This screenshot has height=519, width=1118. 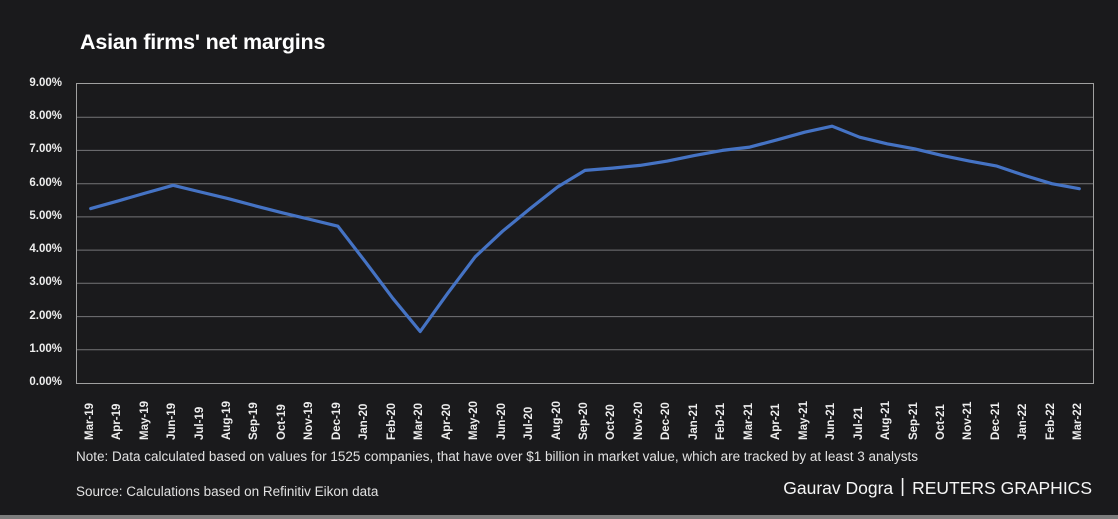 I want to click on credit-brand: REUTERS GRAPHICS, so click(x=1002, y=487).